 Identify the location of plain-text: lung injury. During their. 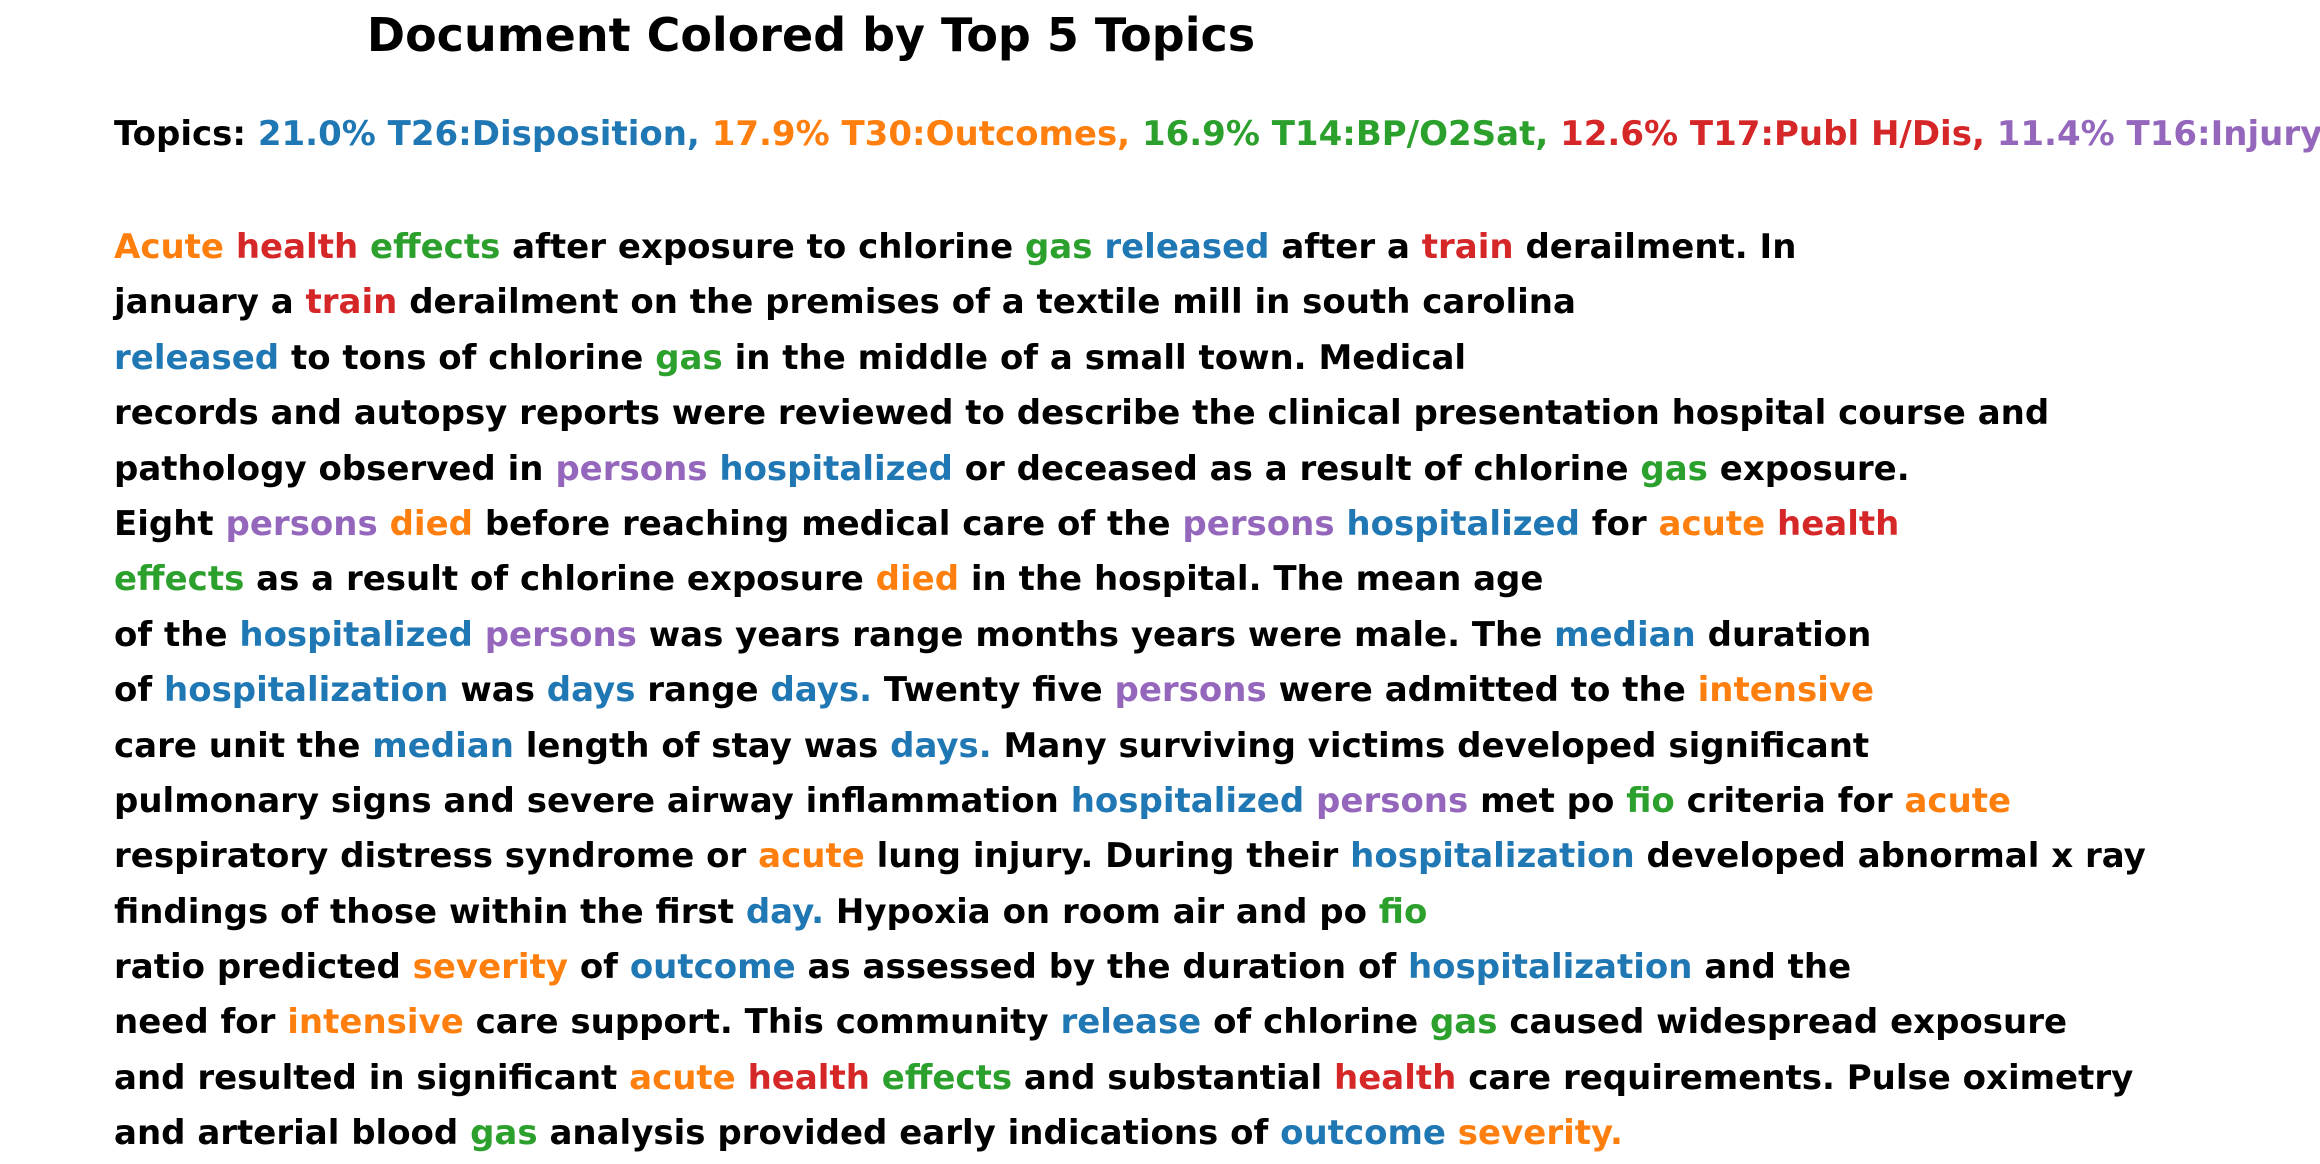
(1107, 856).